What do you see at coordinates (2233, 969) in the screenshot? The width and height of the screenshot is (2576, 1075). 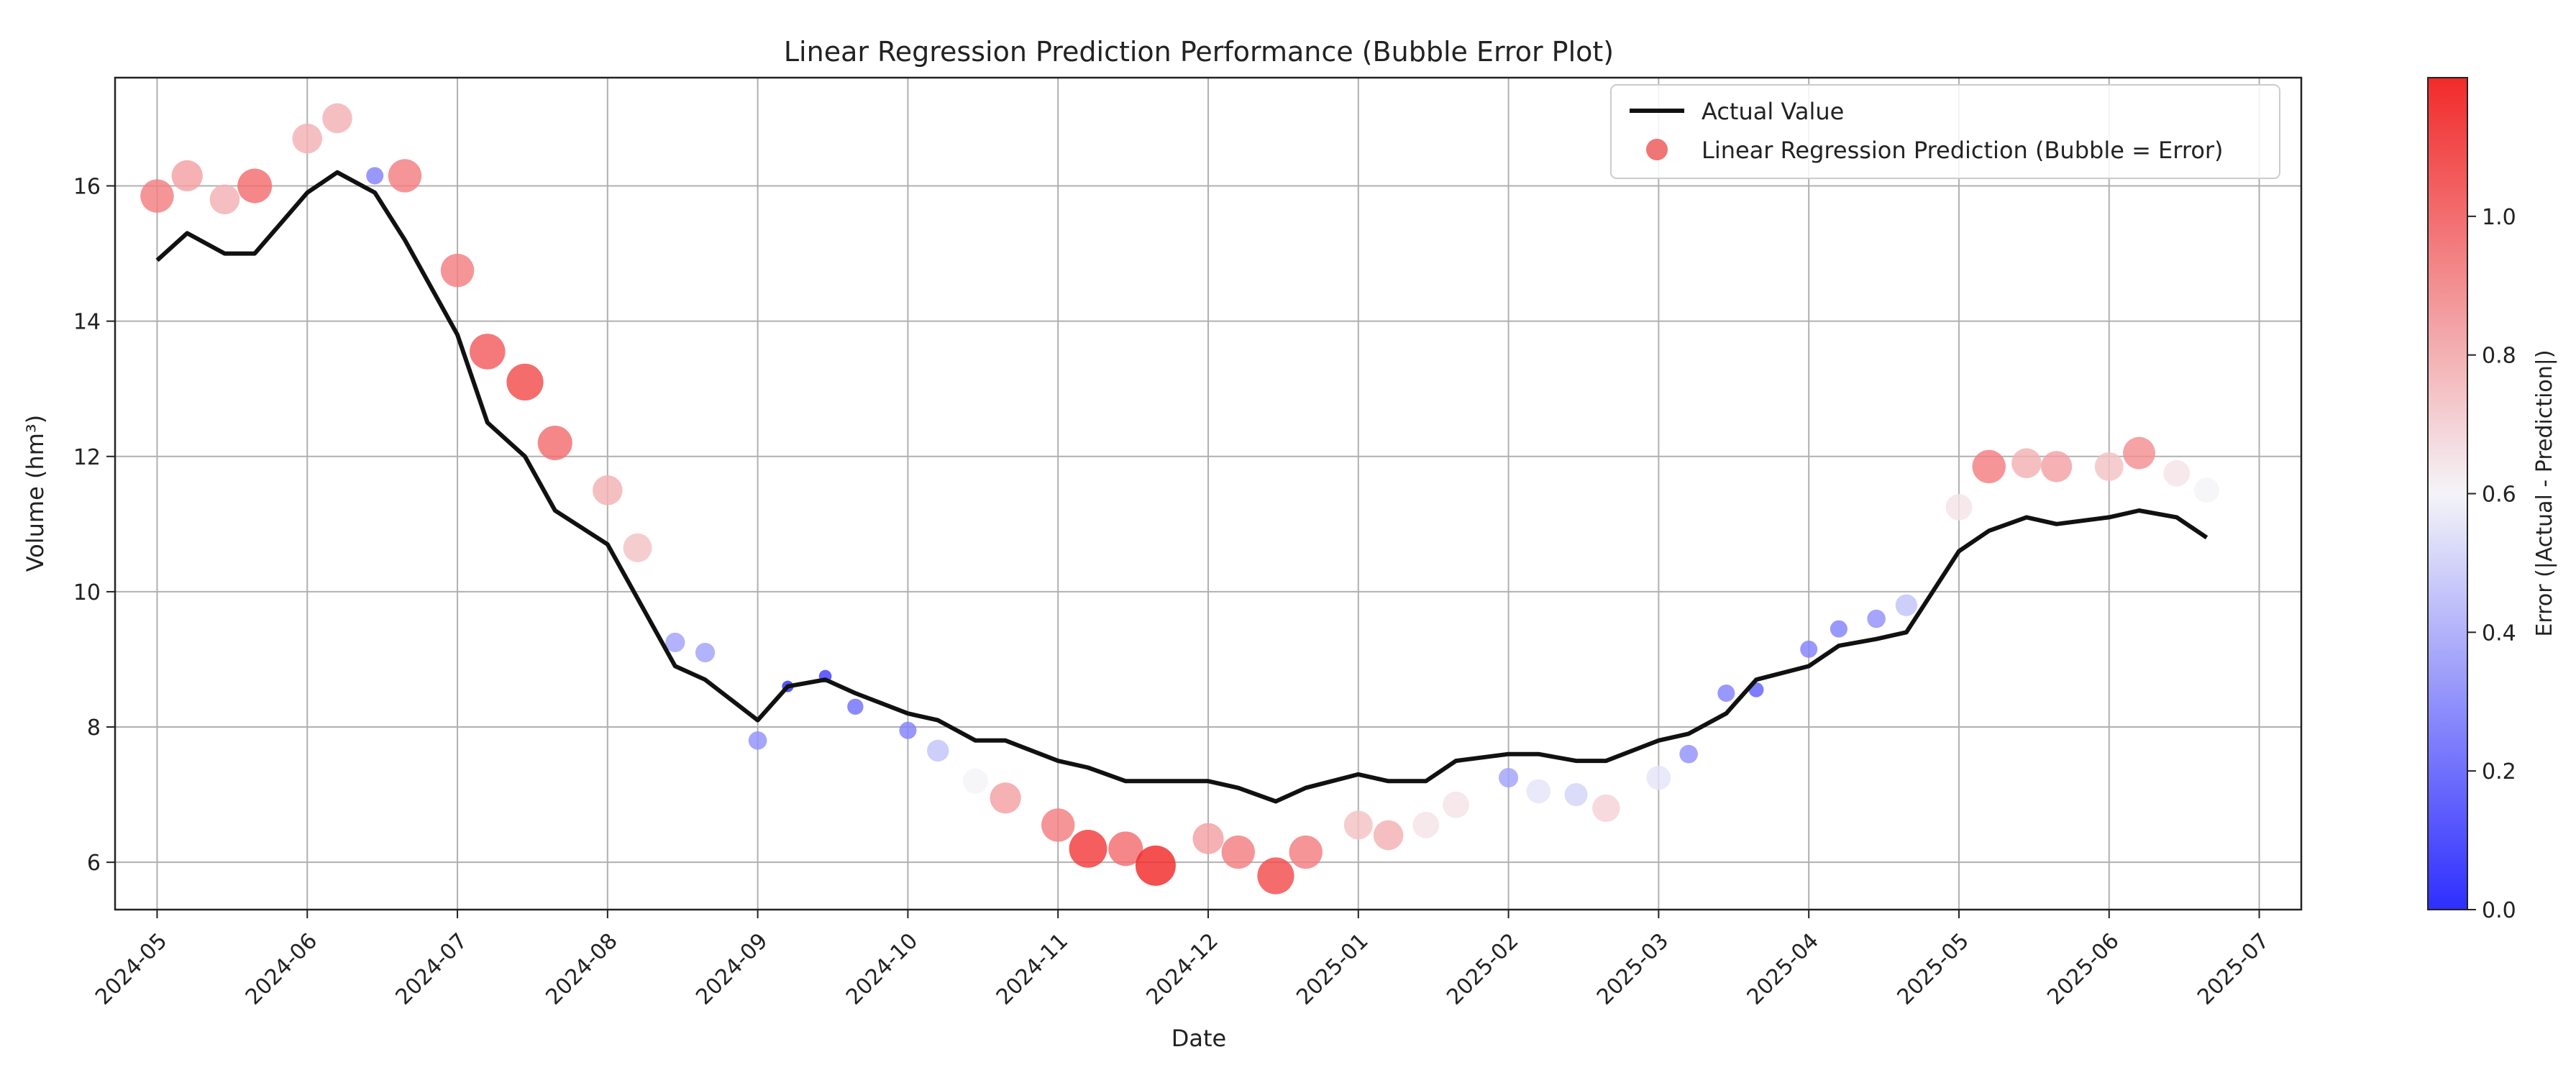 I see `x-tick-label: 2025-07` at bounding box center [2233, 969].